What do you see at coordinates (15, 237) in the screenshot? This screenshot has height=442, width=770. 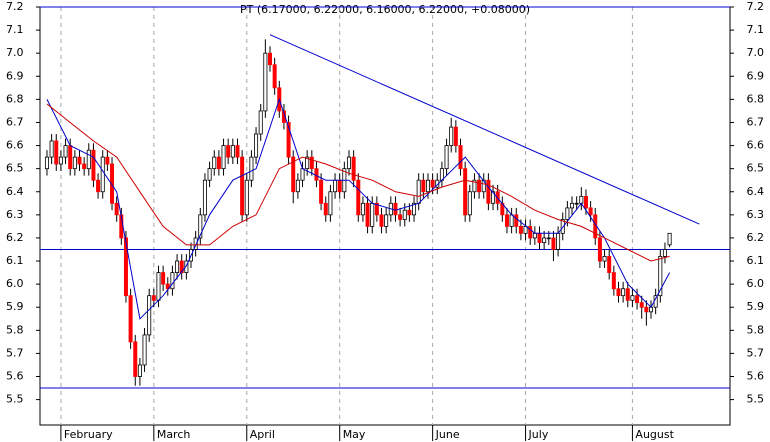 I see `y-tick-label: 6.2` at bounding box center [15, 237].